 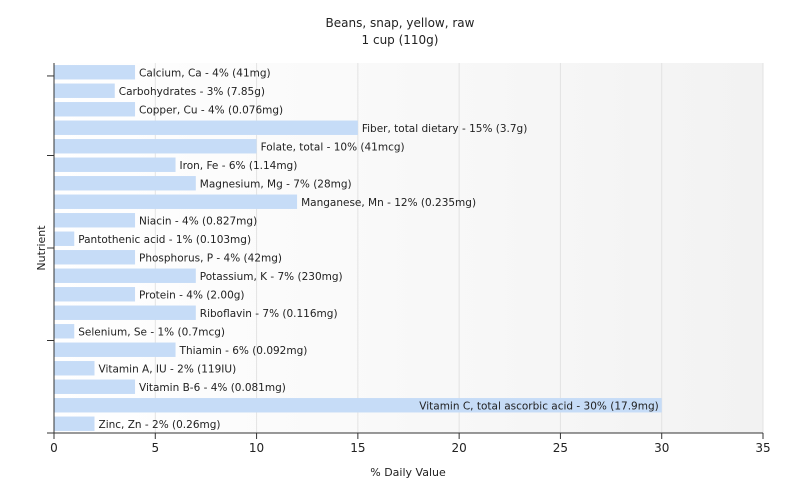 What do you see at coordinates (192, 92) in the screenshot?
I see `bar-label: Carbohydrates - 3% (7.85g)` at bounding box center [192, 92].